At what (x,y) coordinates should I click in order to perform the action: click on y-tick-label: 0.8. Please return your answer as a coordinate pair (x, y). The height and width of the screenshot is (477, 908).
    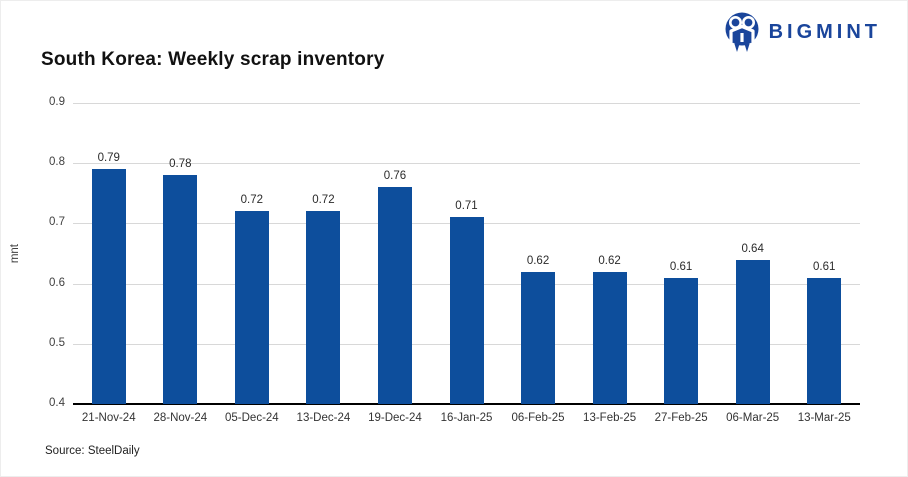
    Looking at the image, I should click on (57, 162).